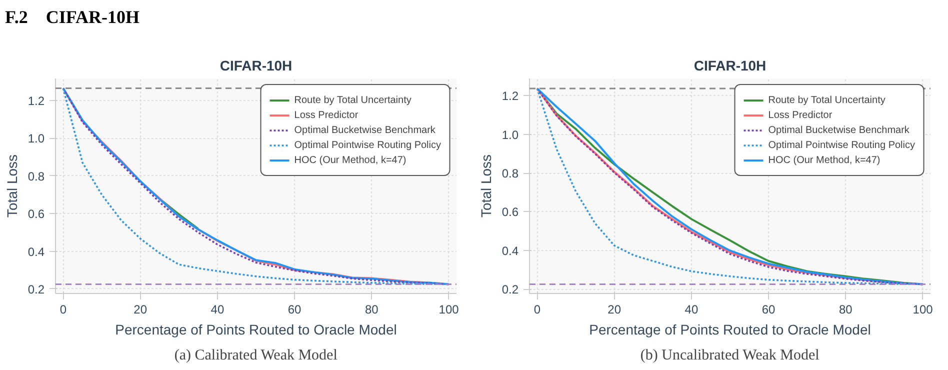 This screenshot has width=948, height=370. Describe the element at coordinates (256, 356) in the screenshot. I see `text: (a) Calibrated Weak Model` at that location.